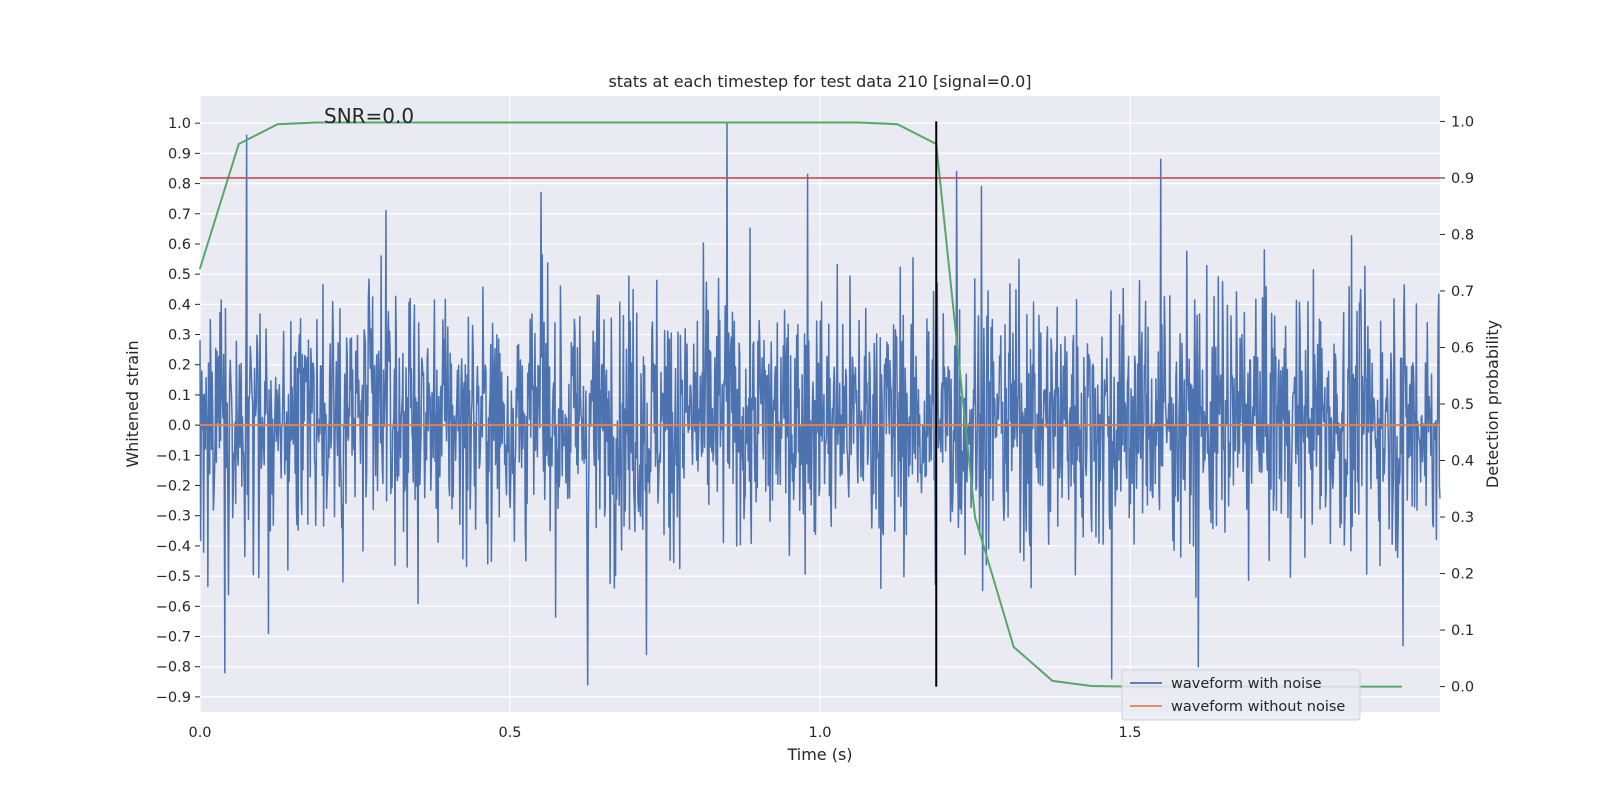 The width and height of the screenshot is (1600, 800). What do you see at coordinates (509, 733) in the screenshot?
I see `x-tick-label: 0.5` at bounding box center [509, 733].